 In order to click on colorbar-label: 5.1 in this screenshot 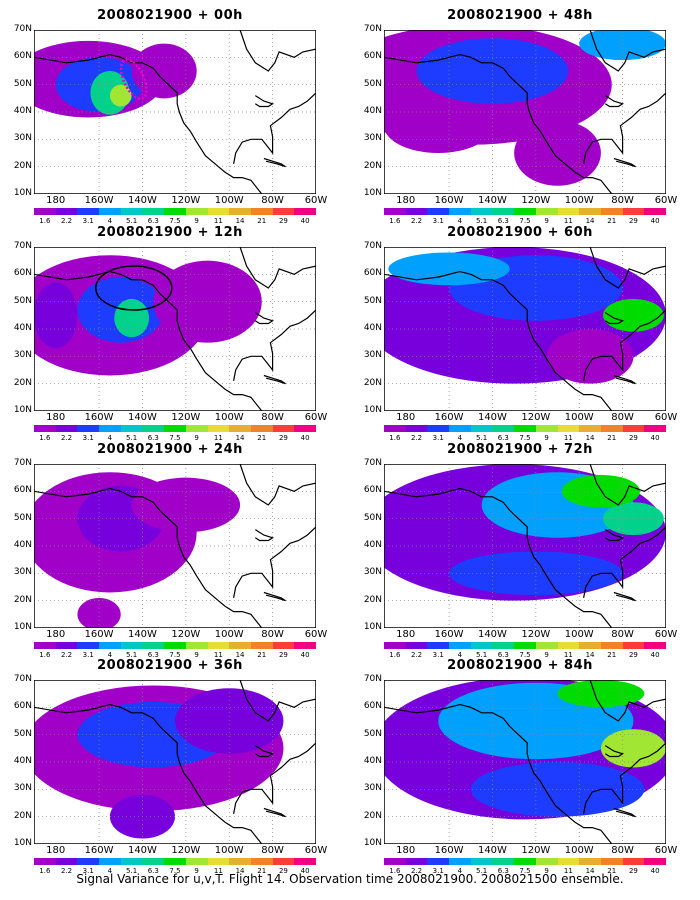, I will do `click(132, 221)`.